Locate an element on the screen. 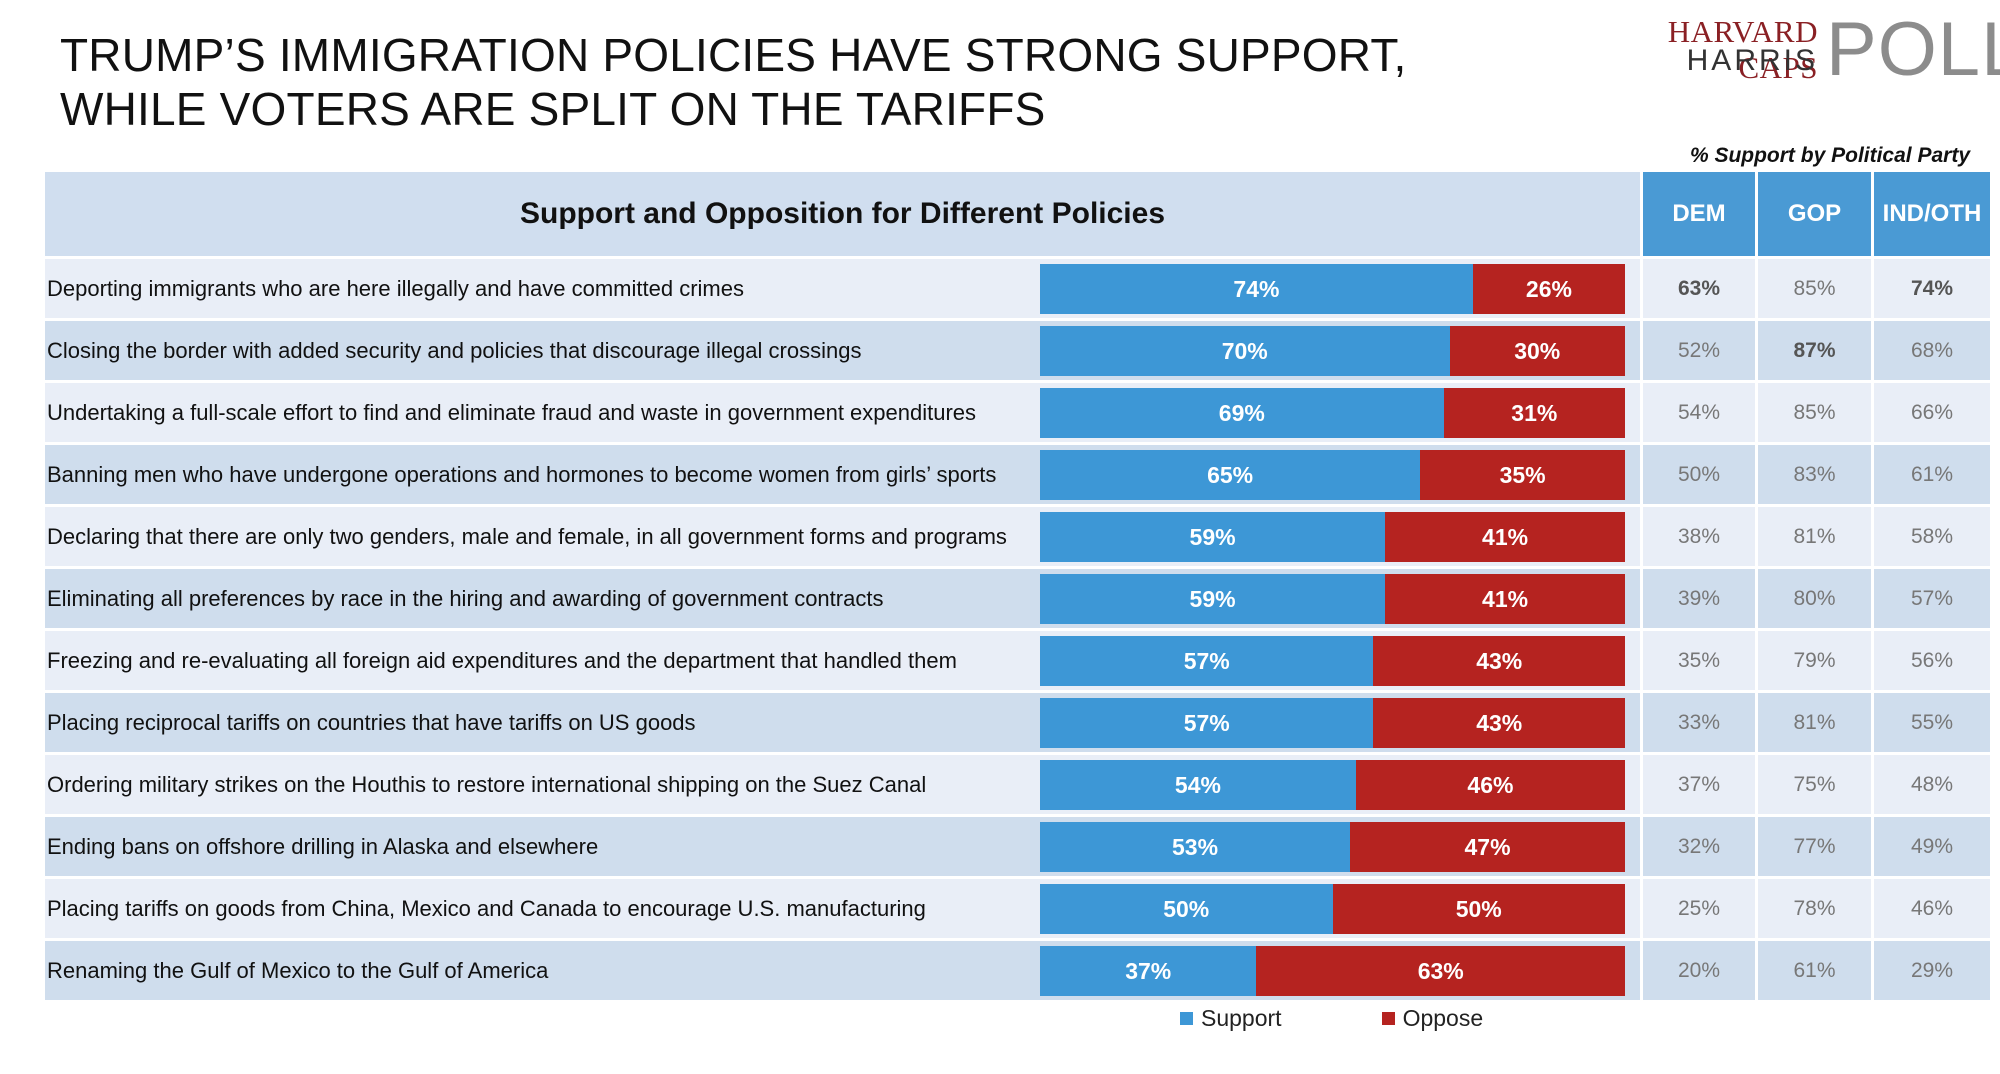 The image size is (2000, 1074). party-value-cell: 25% is located at coordinates (1700, 910).